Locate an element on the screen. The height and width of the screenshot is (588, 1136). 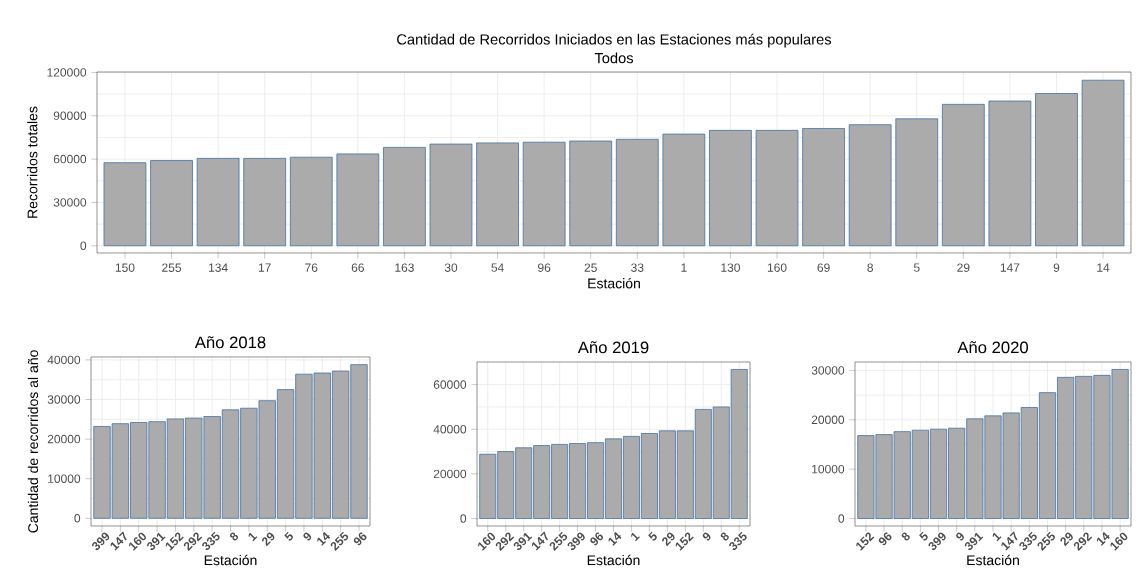
chart-title: Año 2018 is located at coordinates (230, 342).